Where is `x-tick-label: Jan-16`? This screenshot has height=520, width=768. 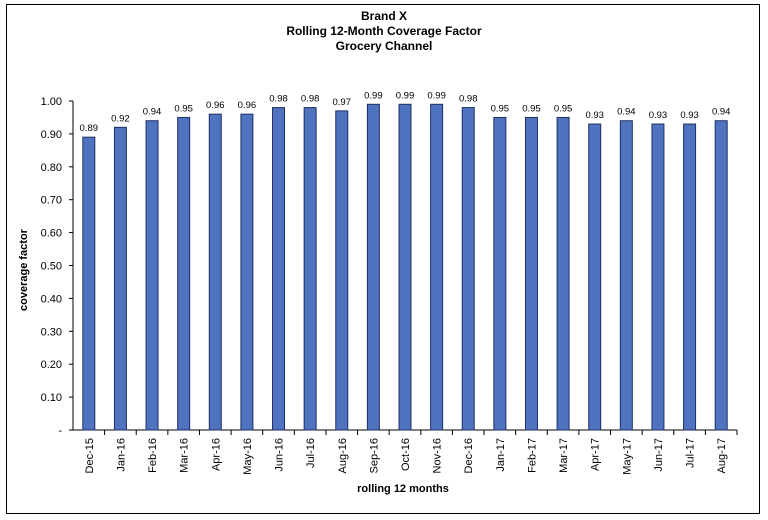
x-tick-label: Jan-16 is located at coordinates (121, 455).